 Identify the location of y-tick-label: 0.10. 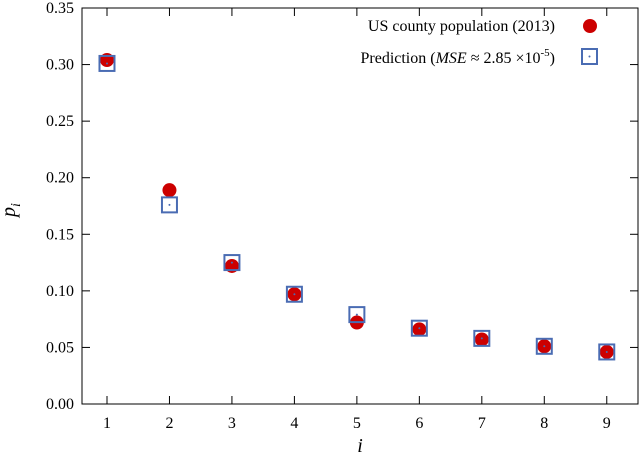
(60, 291).